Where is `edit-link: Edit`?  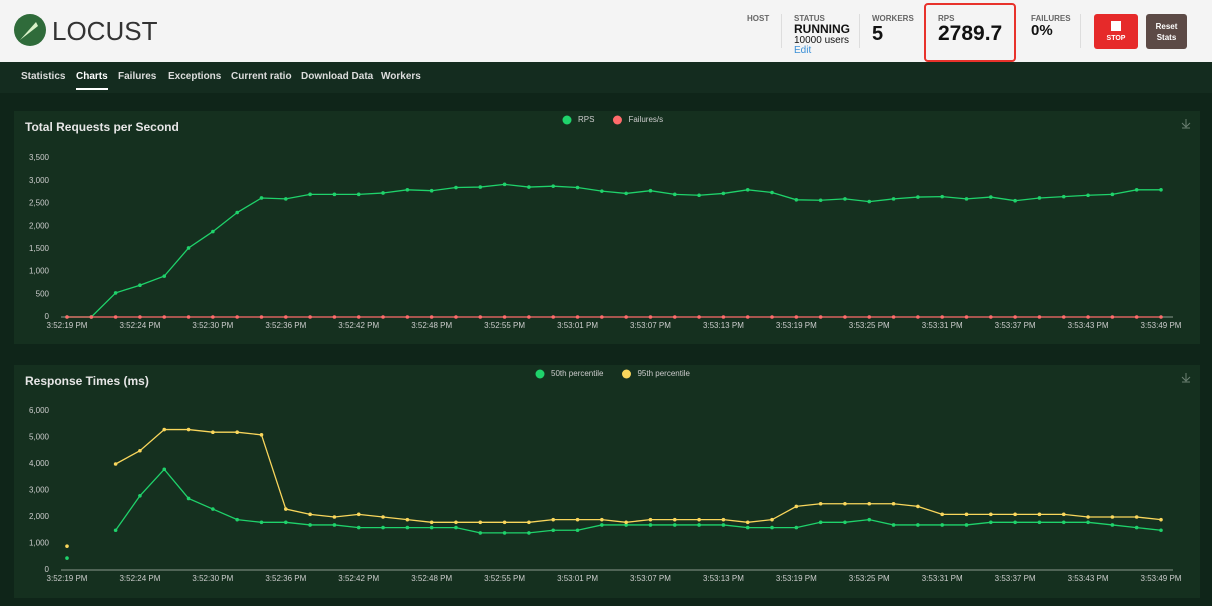 edit-link: Edit is located at coordinates (803, 50).